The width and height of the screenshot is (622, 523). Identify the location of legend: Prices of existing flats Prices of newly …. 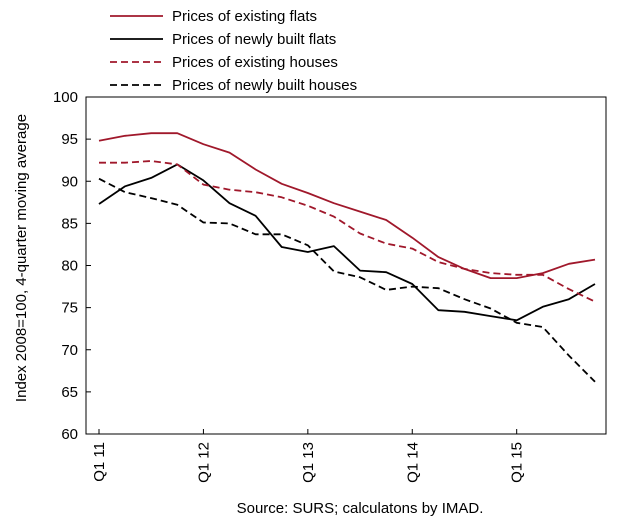
(233, 51).